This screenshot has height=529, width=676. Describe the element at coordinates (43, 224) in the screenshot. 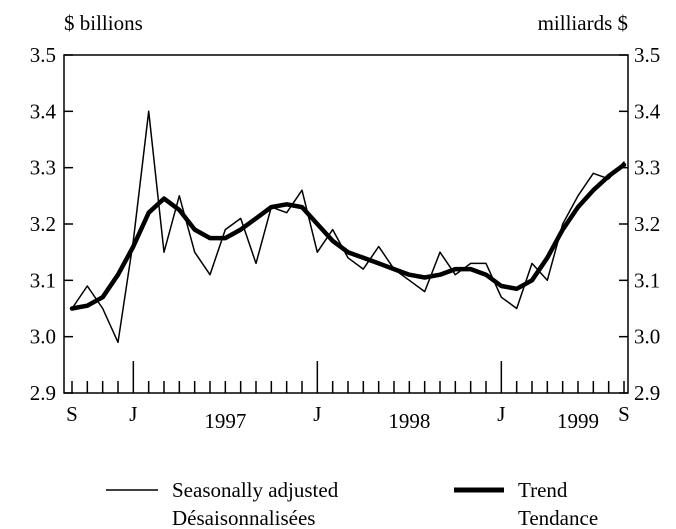

I see `y-tick-label-left: 3.2` at that location.